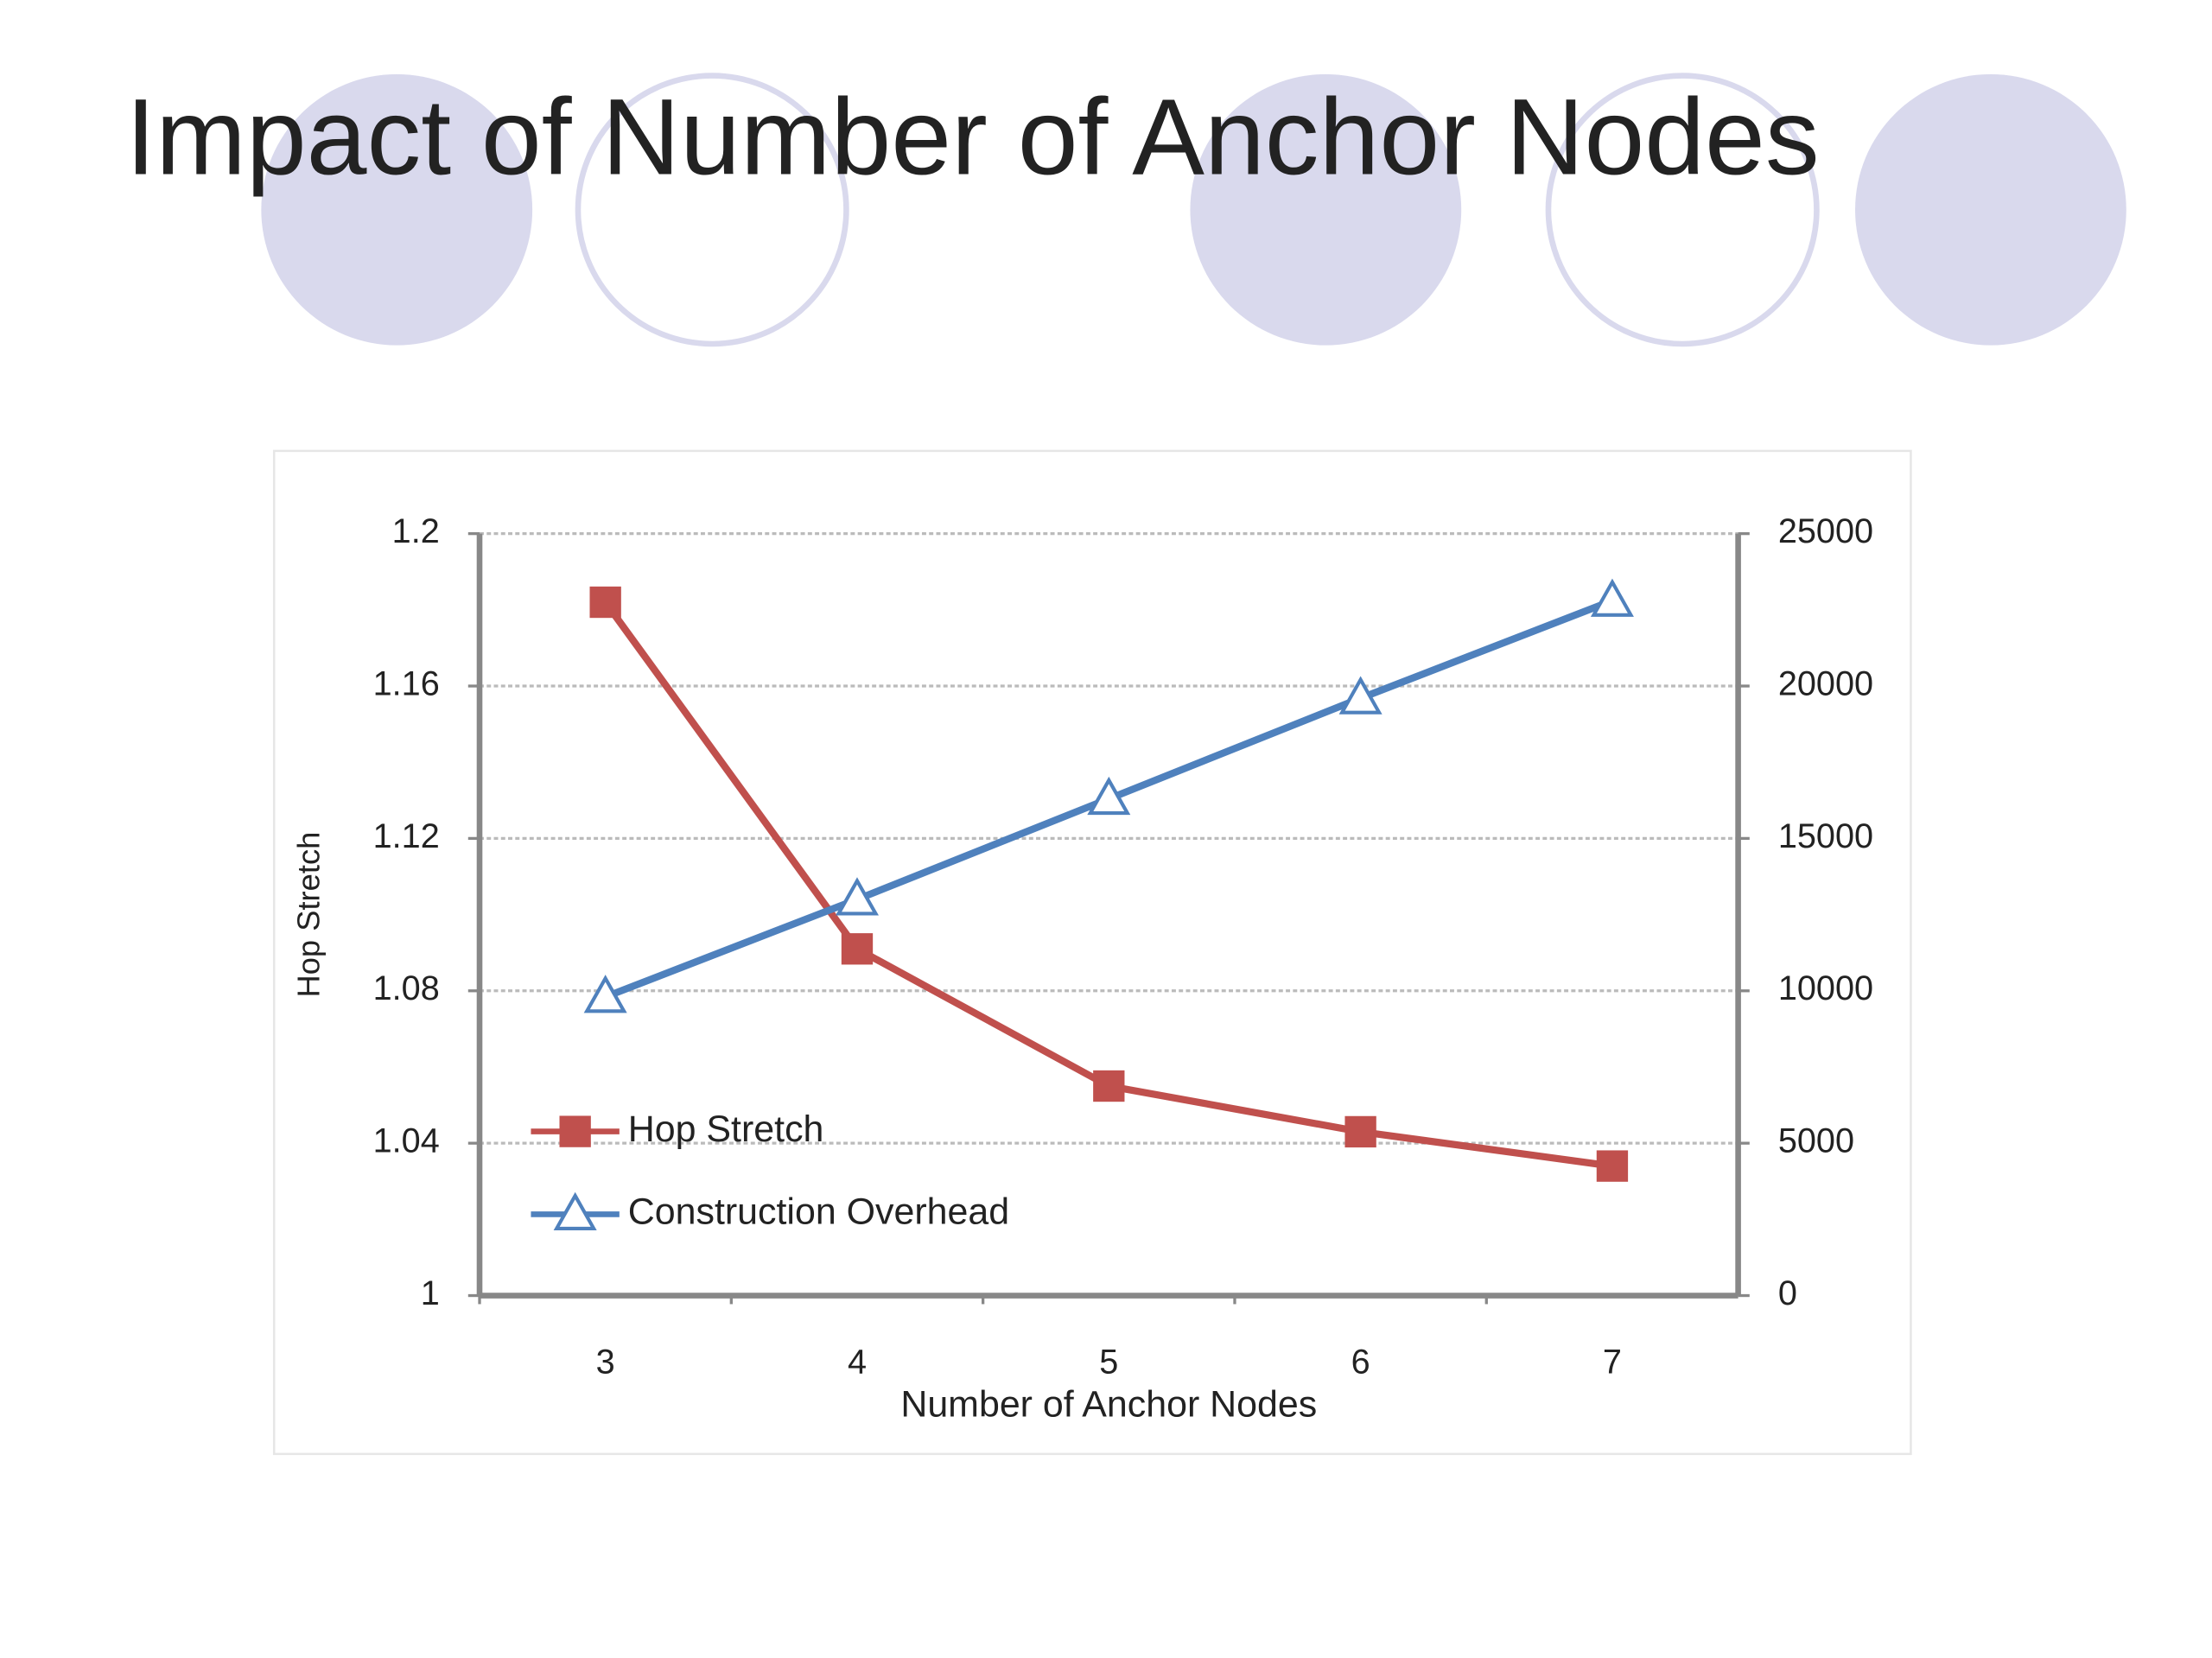 The width and height of the screenshot is (2212, 1658). I want to click on y2-tick-label: 0, so click(1787, 1293).